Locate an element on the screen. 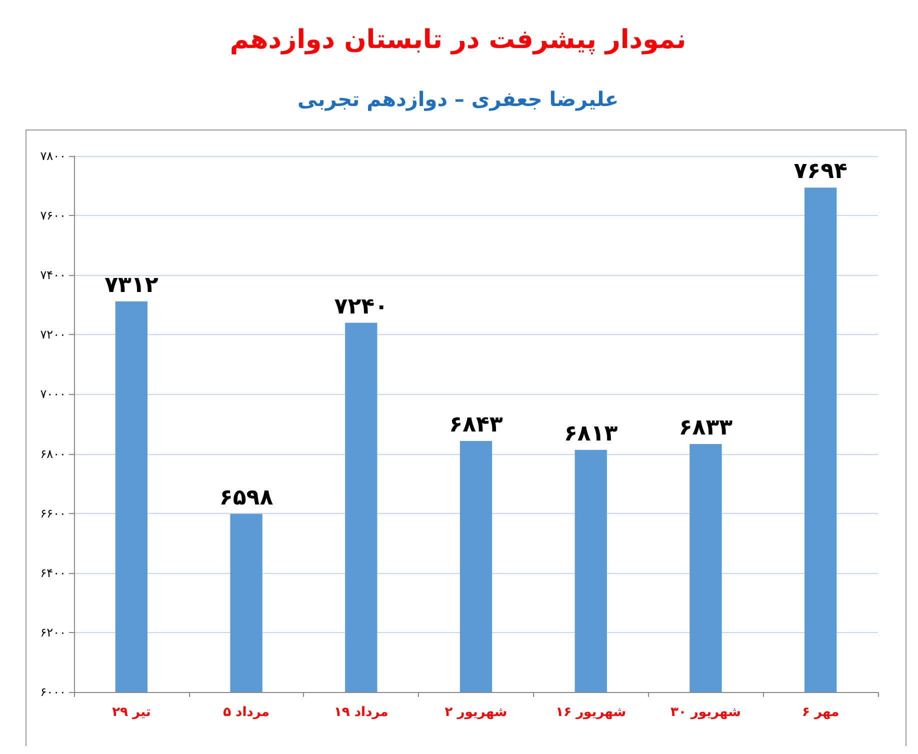 The width and height of the screenshot is (918, 754). x-tick-label: ۳۰ شهریور is located at coordinates (705, 712).